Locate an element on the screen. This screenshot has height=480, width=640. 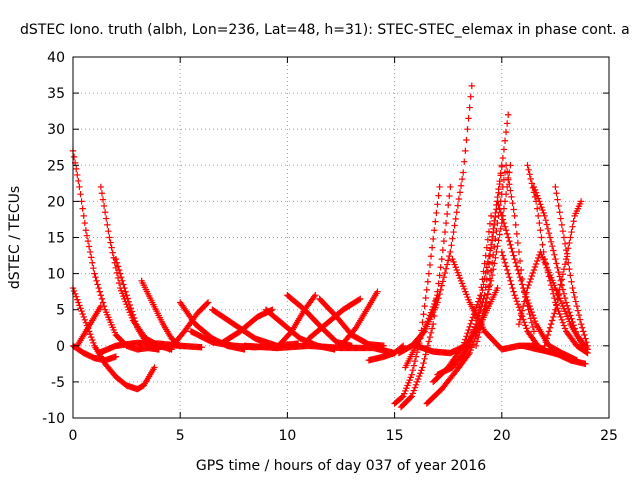
y-tick-label: 10 is located at coordinates (56, 275).